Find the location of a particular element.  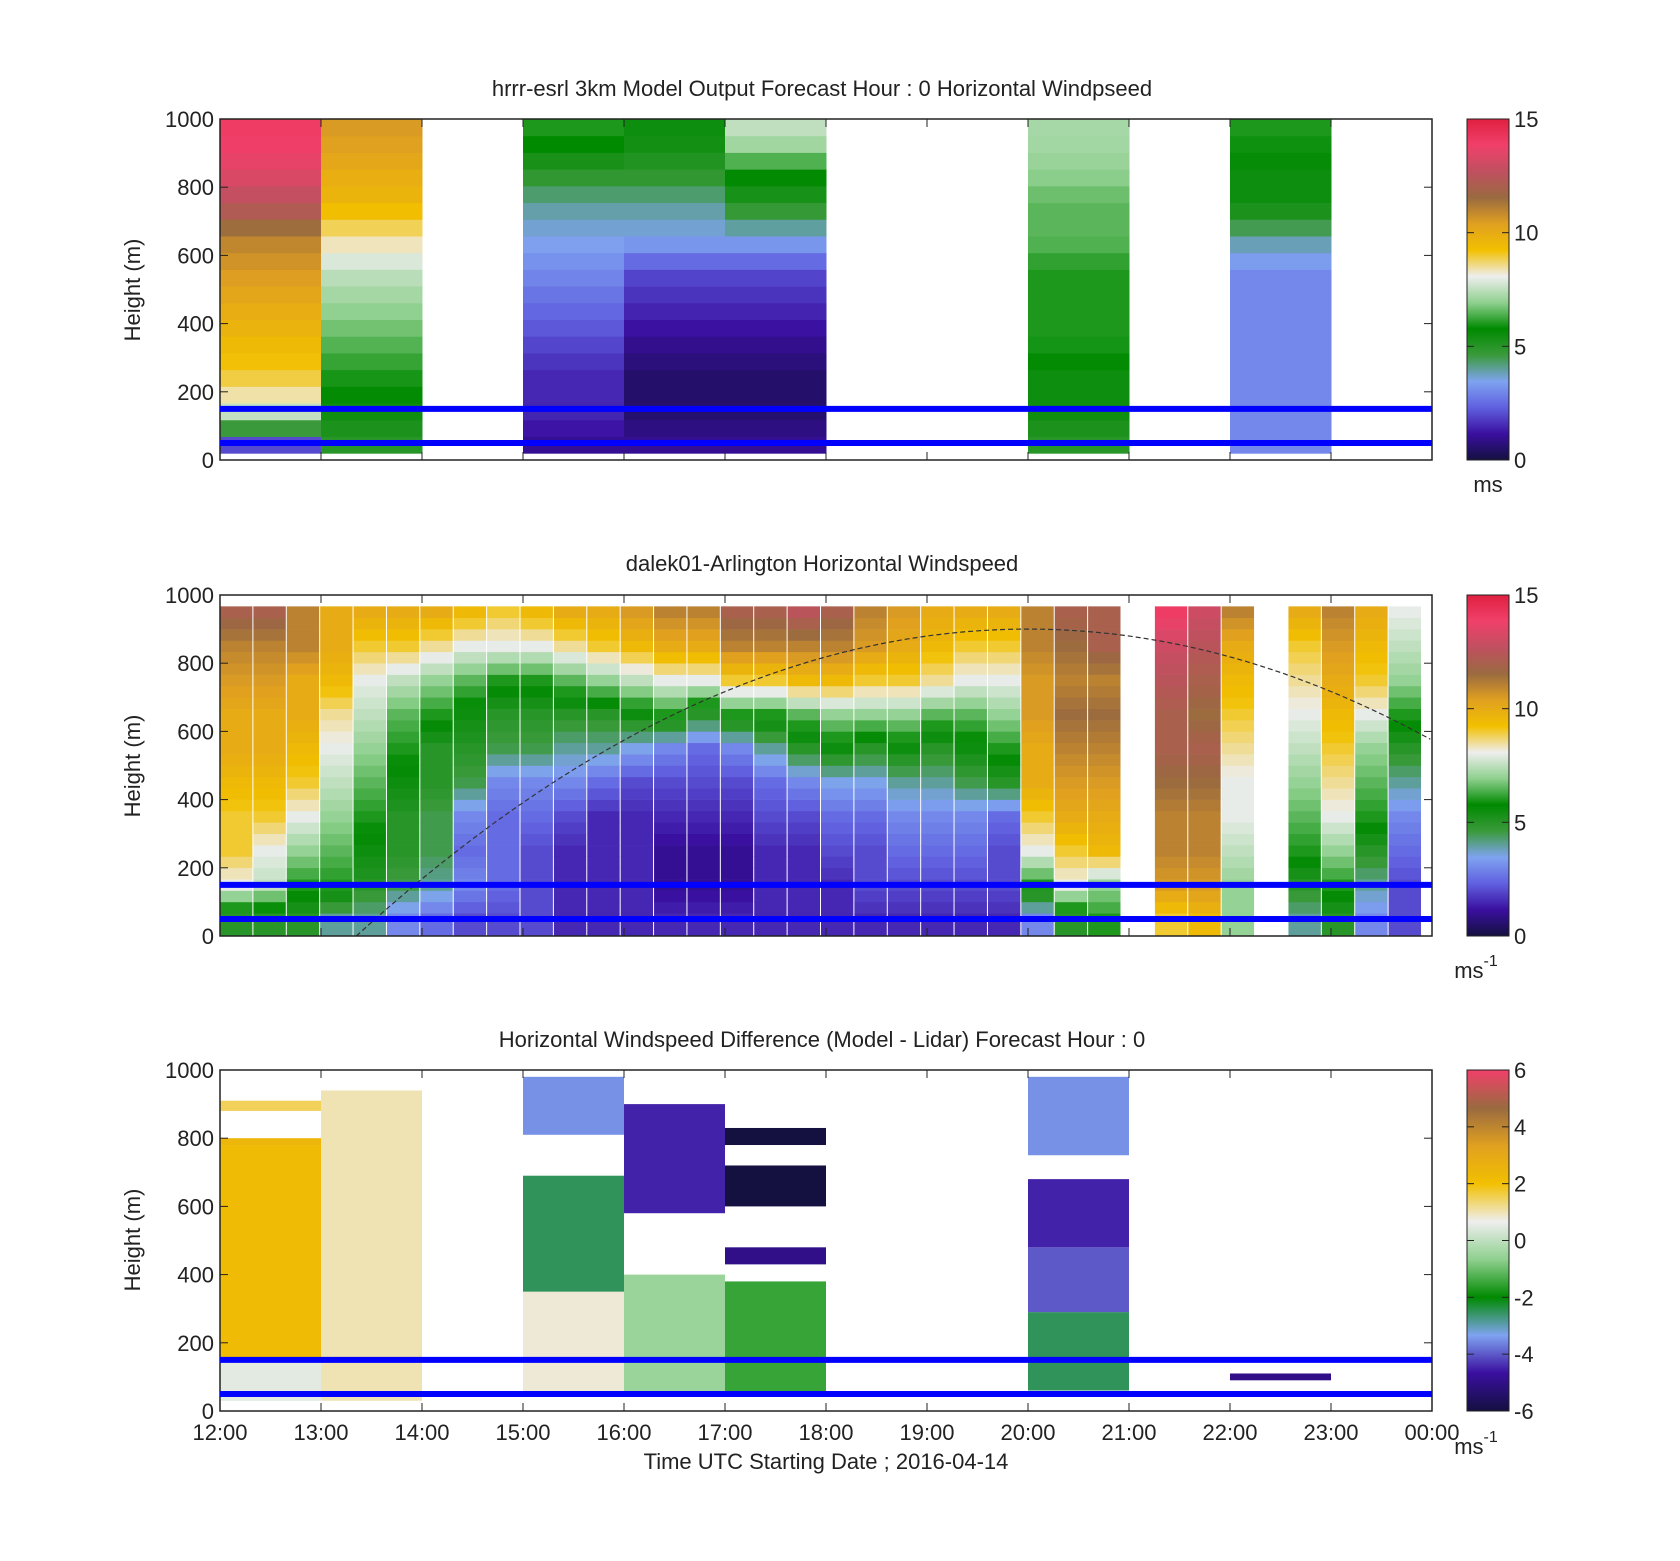

y-tick-label: 1000 is located at coordinates (189, 595).